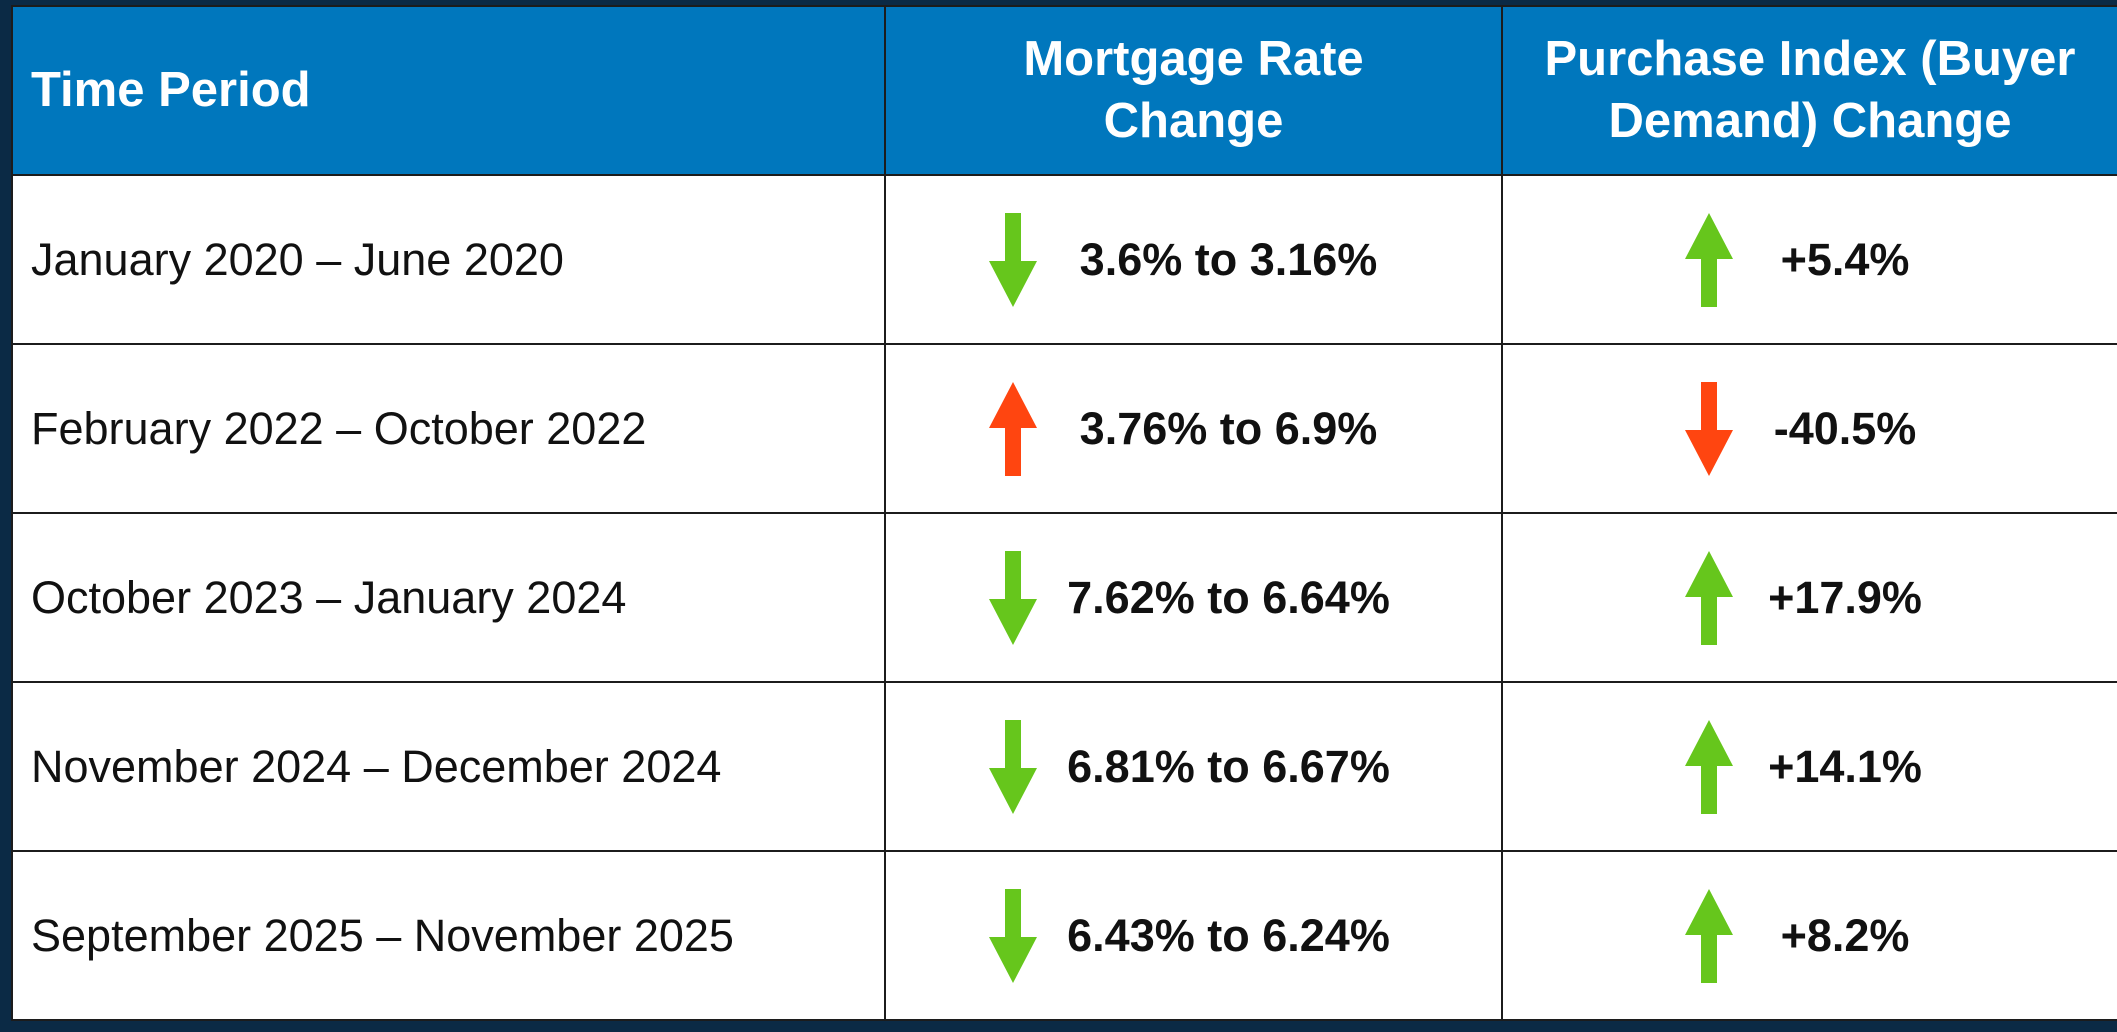 Image resolution: width=2117 pixels, height=1032 pixels. I want to click on cell-content: 3.76% to 6.9%, so click(1193, 428).